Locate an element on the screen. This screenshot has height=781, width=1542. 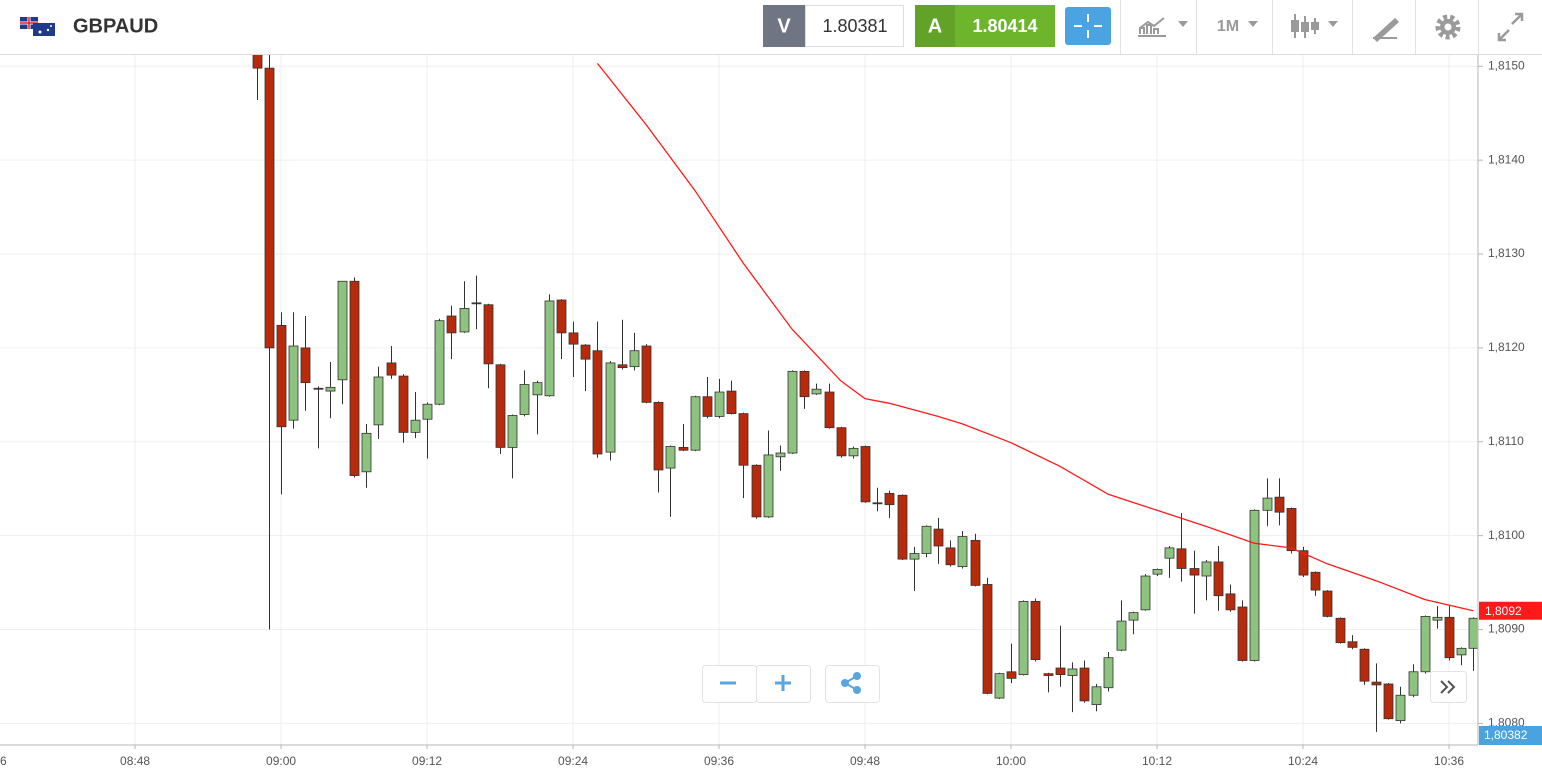
sell-label: V is located at coordinates (784, 26).